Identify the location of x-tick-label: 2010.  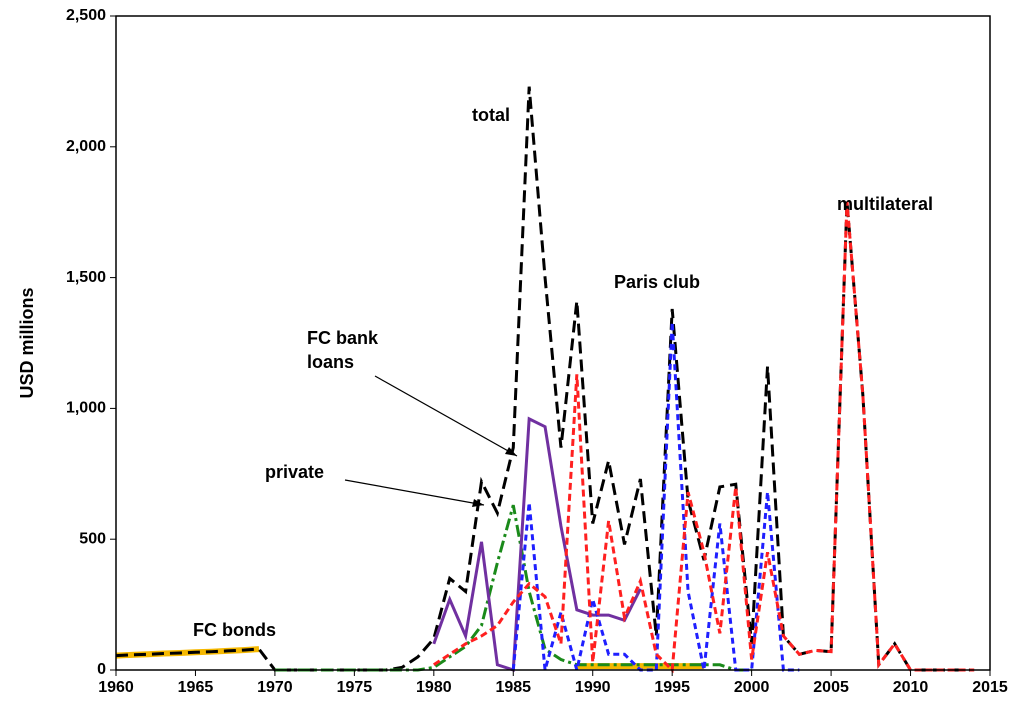
(911, 687).